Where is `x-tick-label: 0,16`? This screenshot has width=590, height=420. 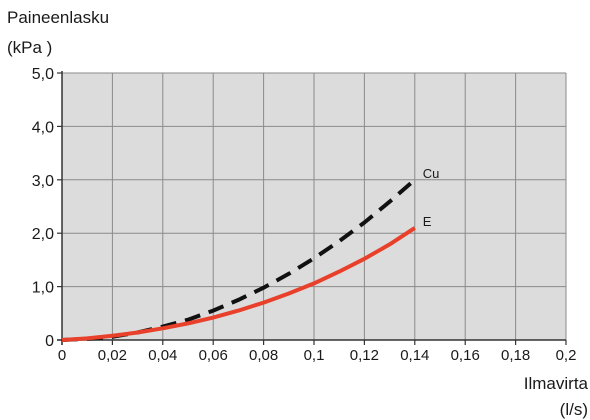 x-tick-label: 0,16 is located at coordinates (465, 355).